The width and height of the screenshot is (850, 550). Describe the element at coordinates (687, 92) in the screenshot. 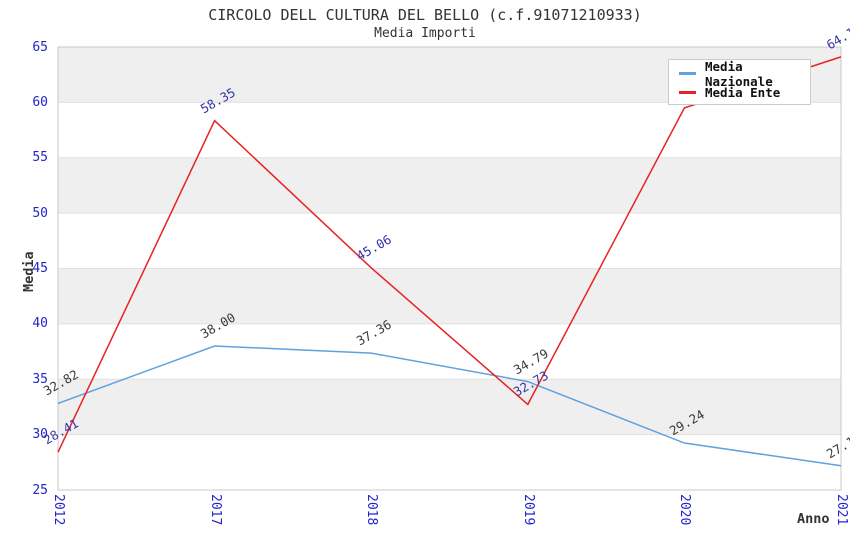

I see `legend-line-swatch-red` at that location.